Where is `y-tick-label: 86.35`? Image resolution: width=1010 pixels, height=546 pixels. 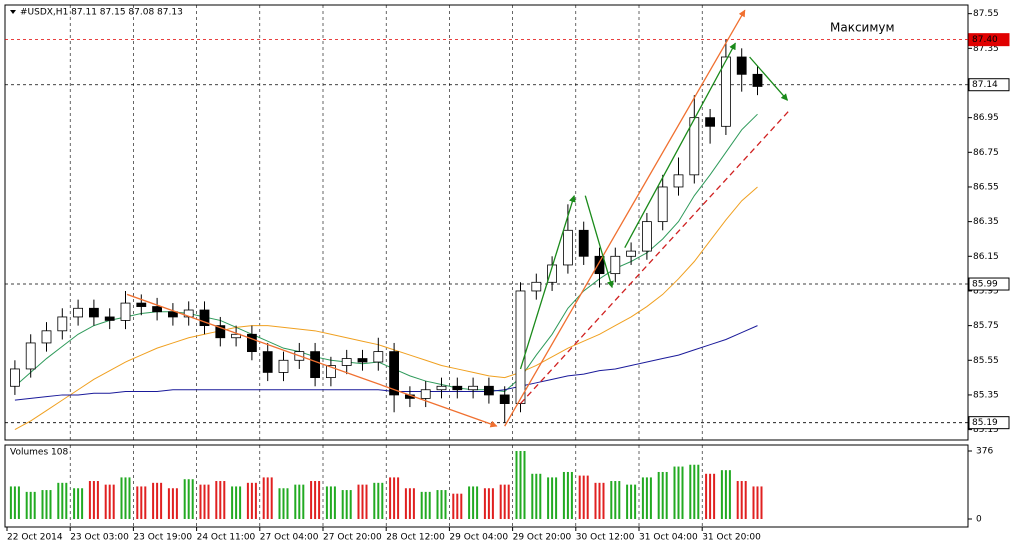 y-tick-label: 86.35 is located at coordinates (986, 222).